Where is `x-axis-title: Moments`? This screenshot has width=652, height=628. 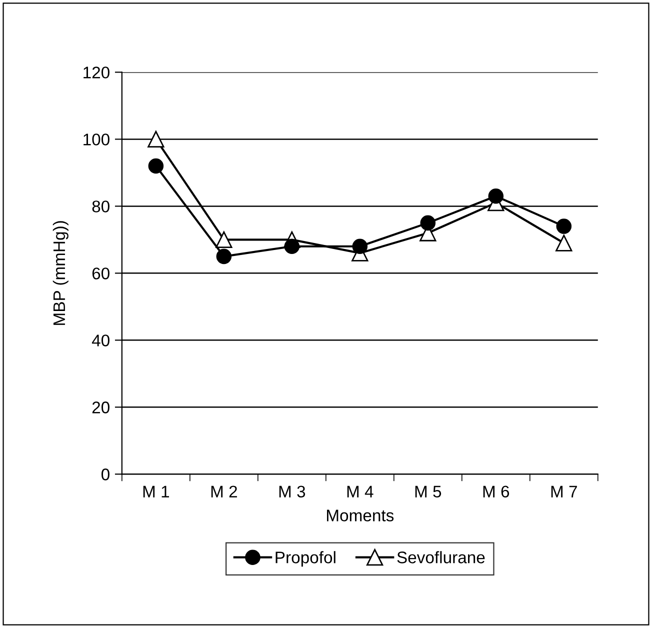 x-axis-title: Moments is located at coordinates (360, 516).